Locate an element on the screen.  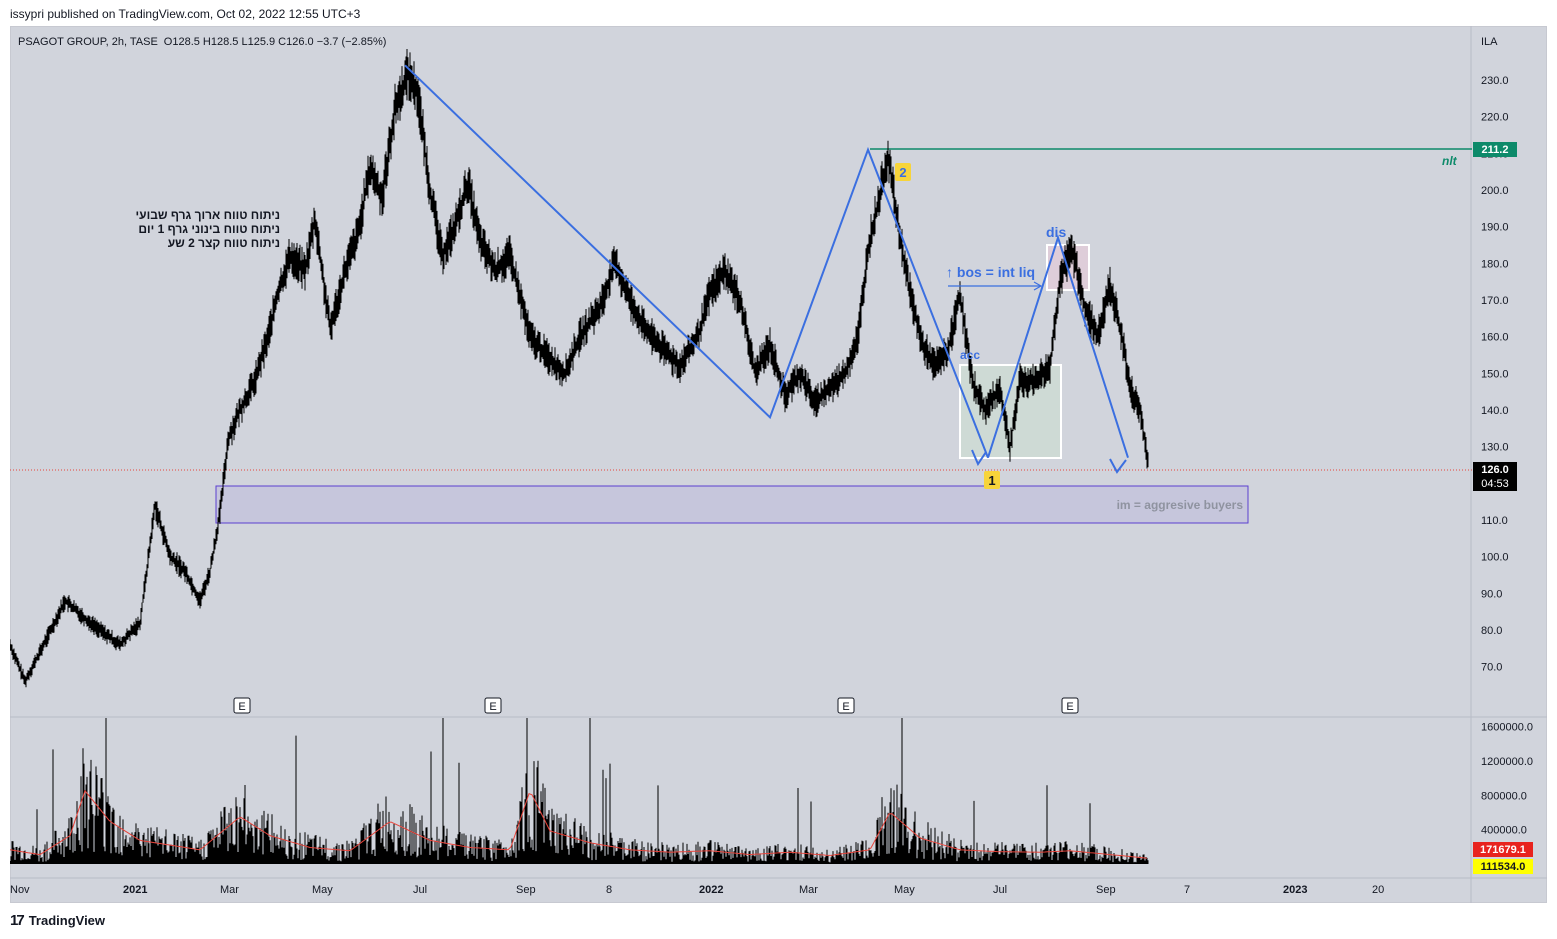
last-price-label: 126.0 is located at coordinates (1495, 470).